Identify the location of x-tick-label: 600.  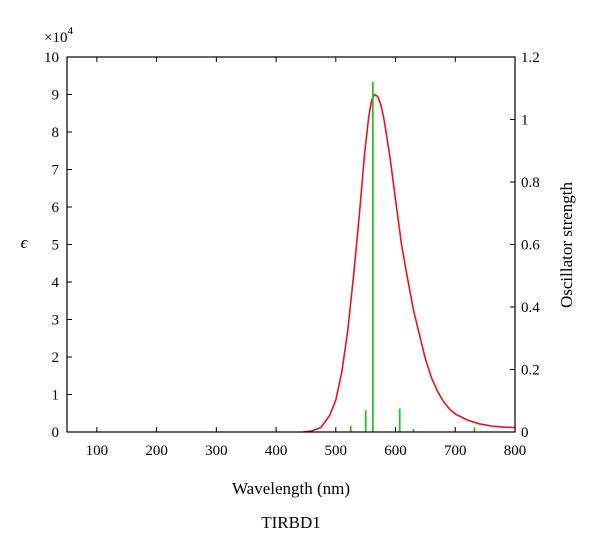
(395, 451).